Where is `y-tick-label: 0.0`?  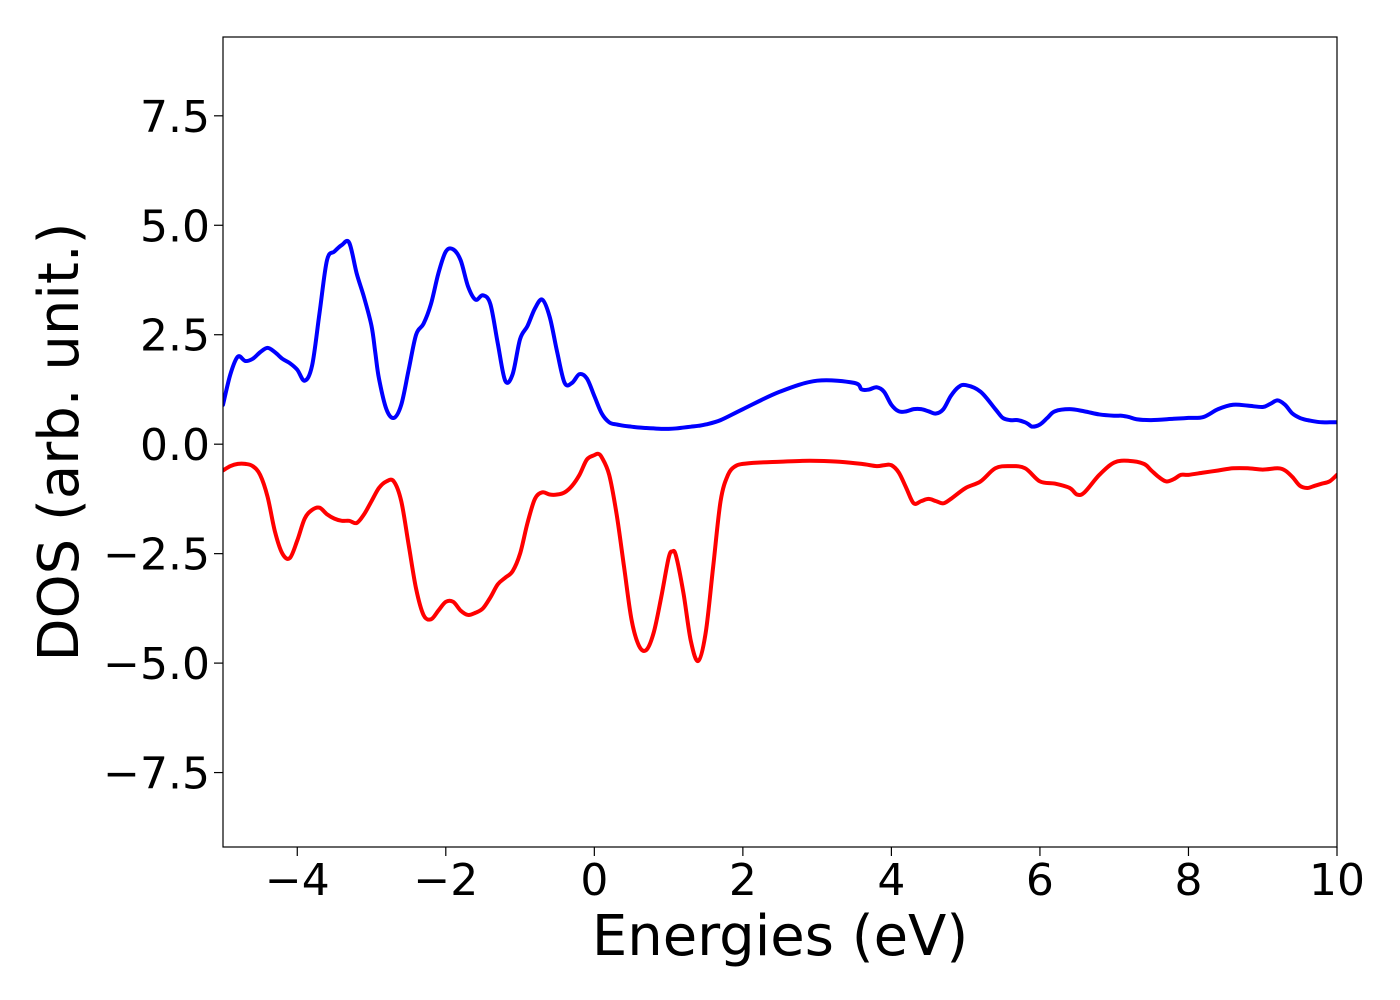
y-tick-label: 0.0 is located at coordinates (175, 445).